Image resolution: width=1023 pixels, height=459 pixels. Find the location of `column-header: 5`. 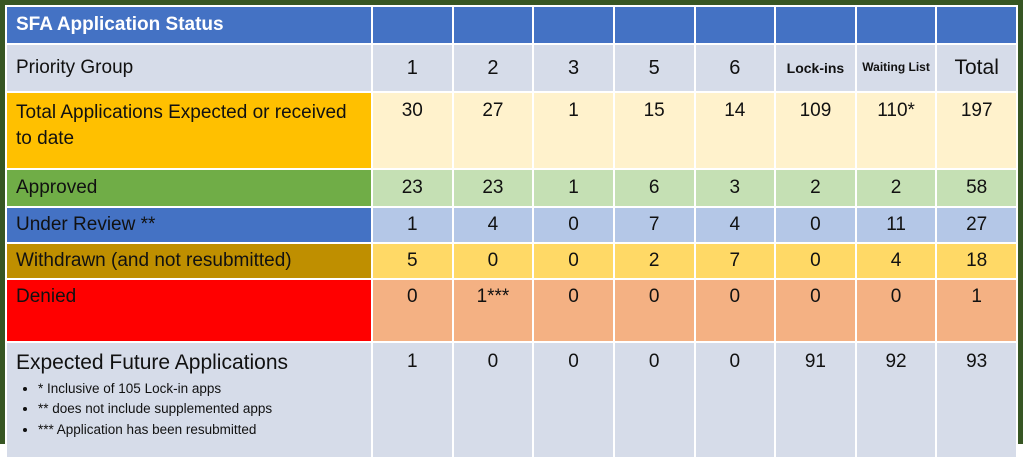

column-header: 5 is located at coordinates (654, 68).